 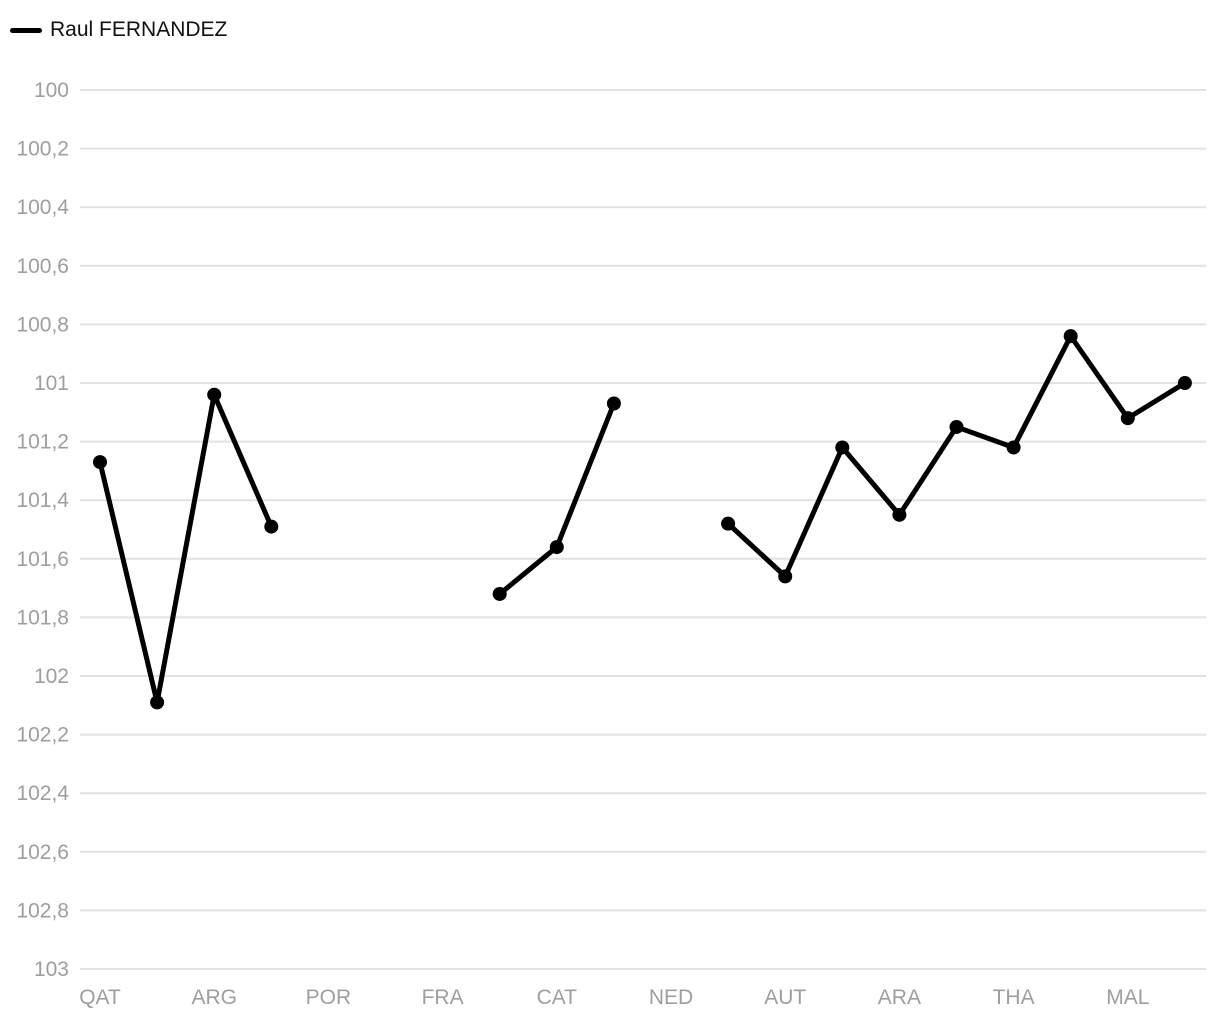 What do you see at coordinates (51, 383) in the screenshot?
I see `y-tick-label: 101` at bounding box center [51, 383].